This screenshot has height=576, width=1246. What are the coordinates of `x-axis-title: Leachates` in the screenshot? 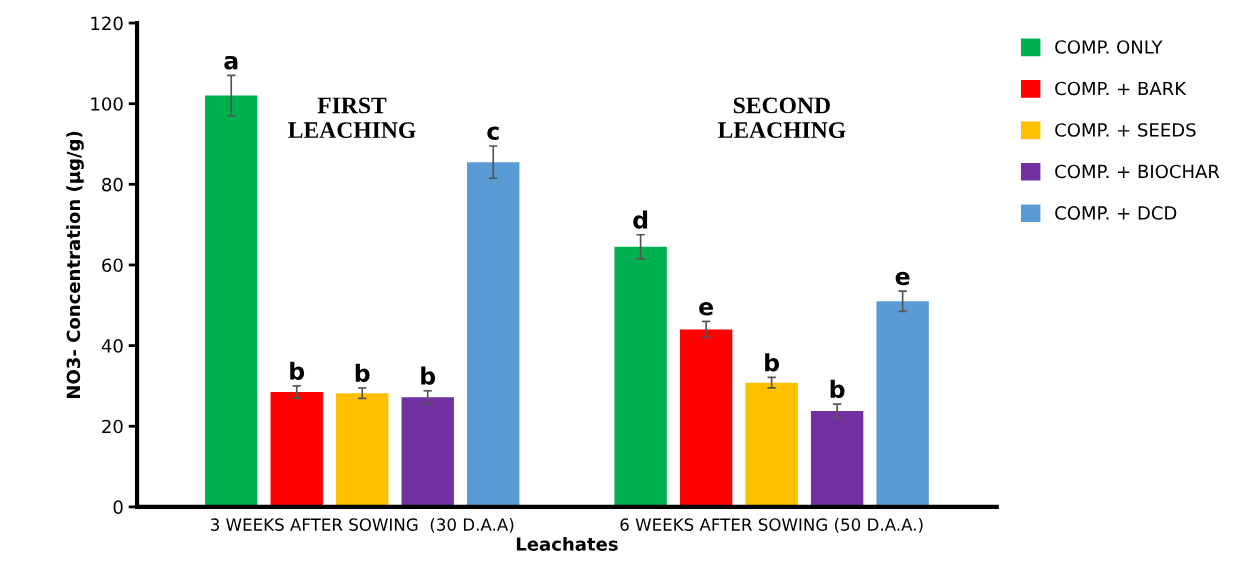 It's located at (567, 543).